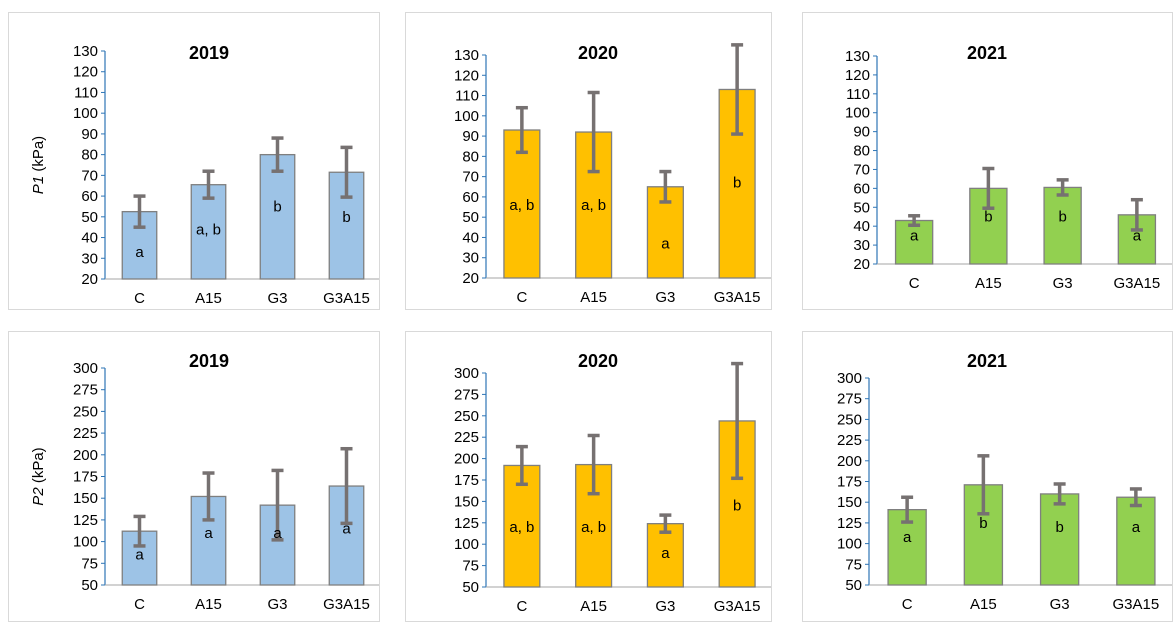  Describe the element at coordinates (85, 520) in the screenshot. I see `y-tick-label: 125` at that location.